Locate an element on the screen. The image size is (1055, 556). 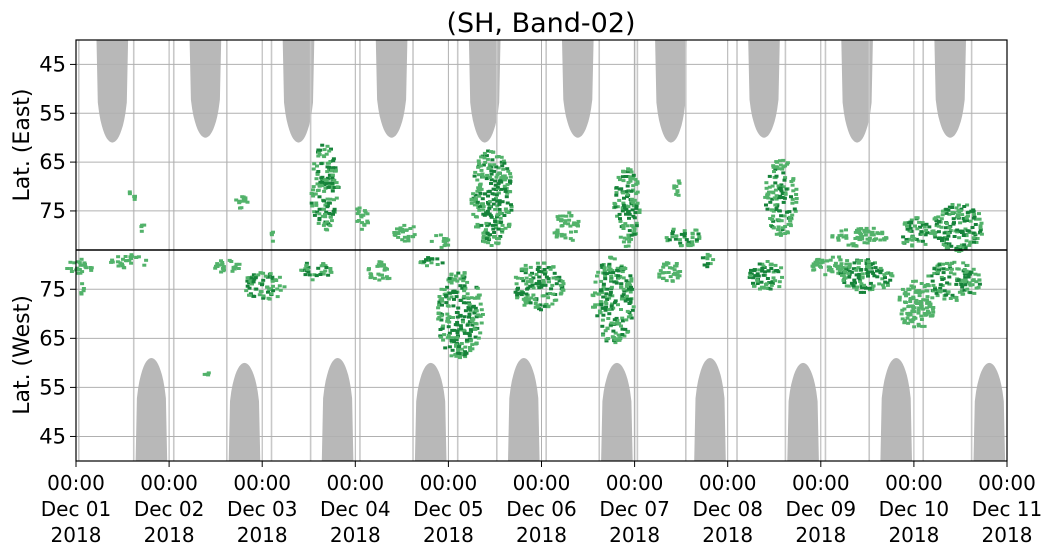
ytick-label-east-3: 75 is located at coordinates (52, 211).